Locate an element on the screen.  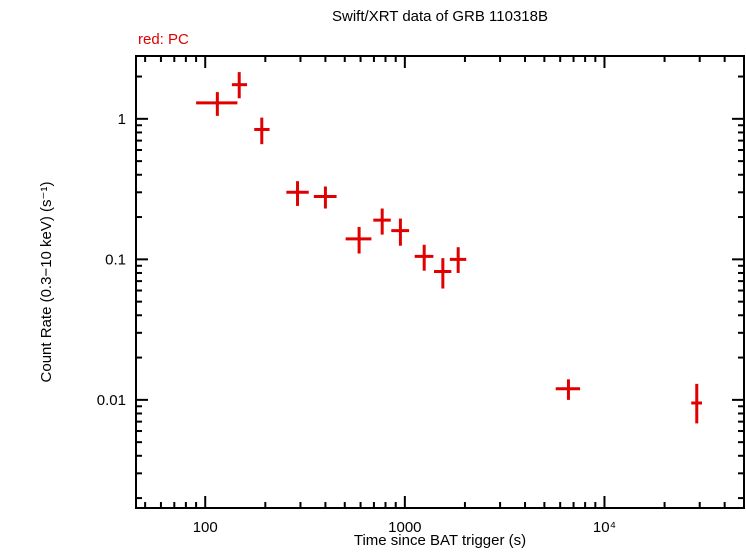
chart-title: Swift/XRT data of GRB 110318B is located at coordinates (440, 16).